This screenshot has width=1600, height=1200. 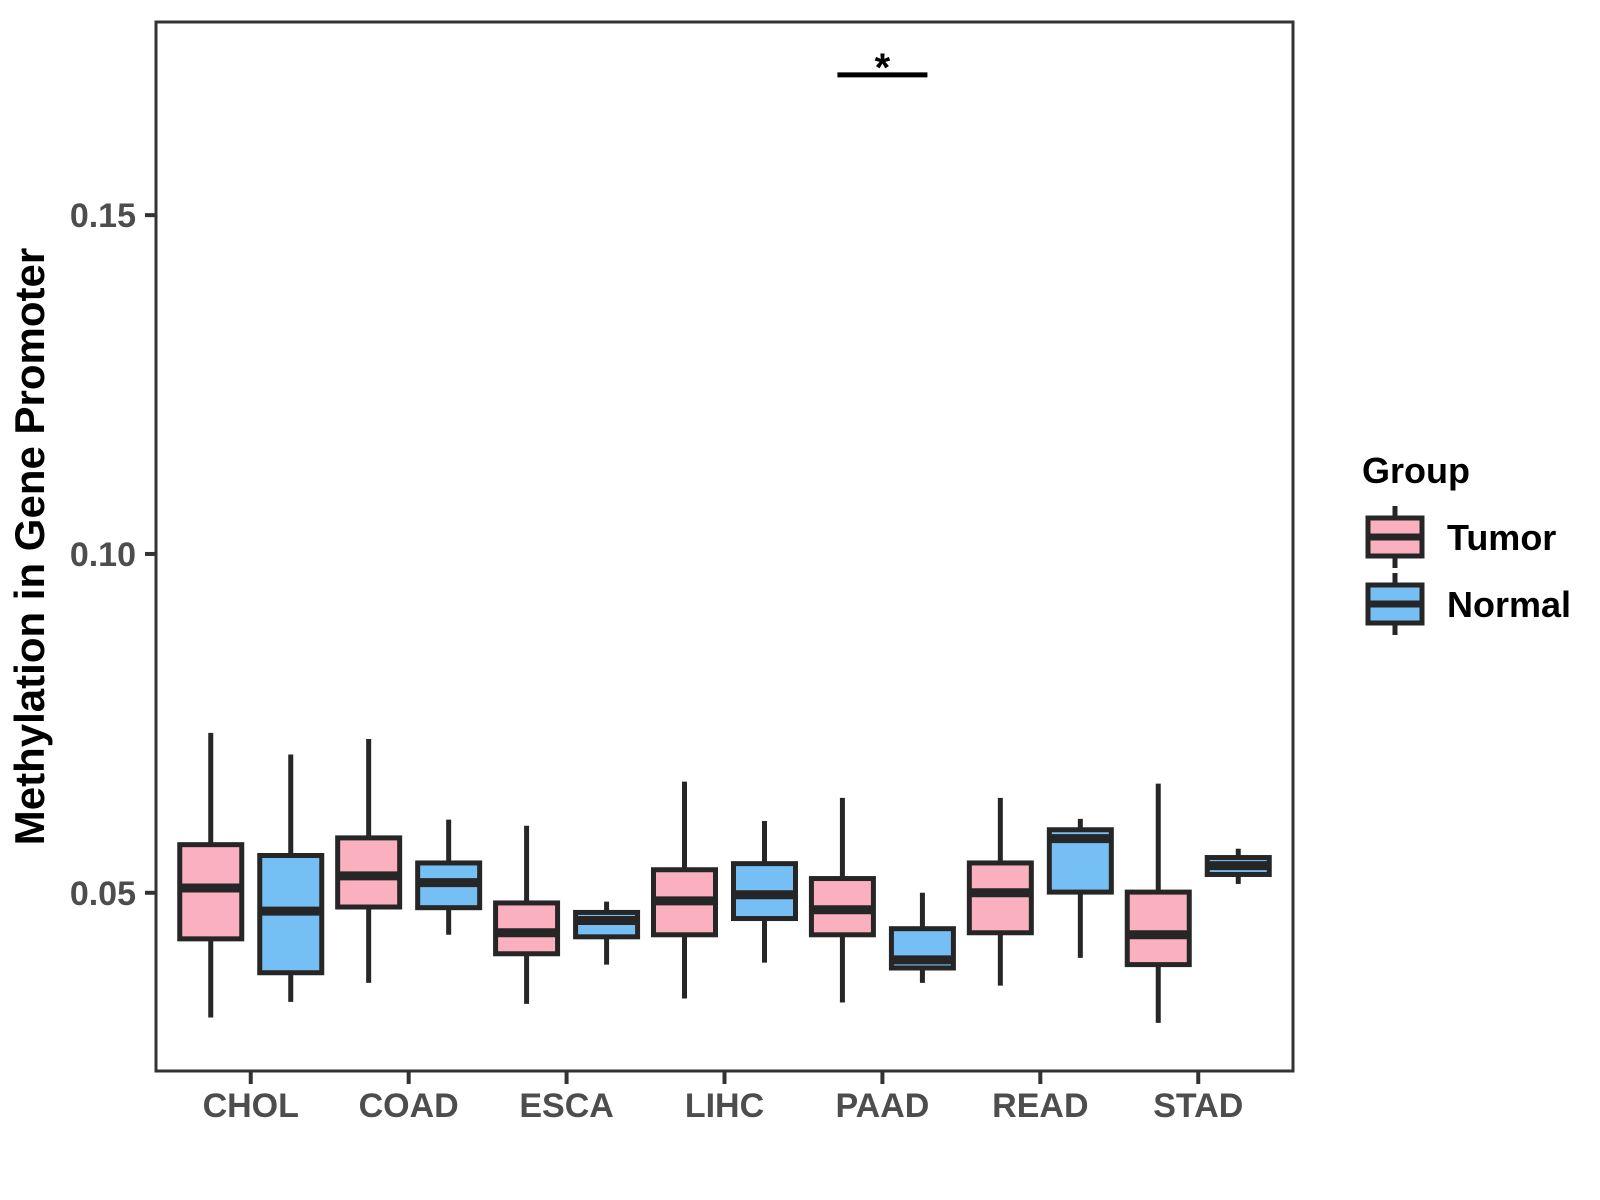 What do you see at coordinates (1040, 1106) in the screenshot?
I see `x-tick-label-read: READ` at bounding box center [1040, 1106].